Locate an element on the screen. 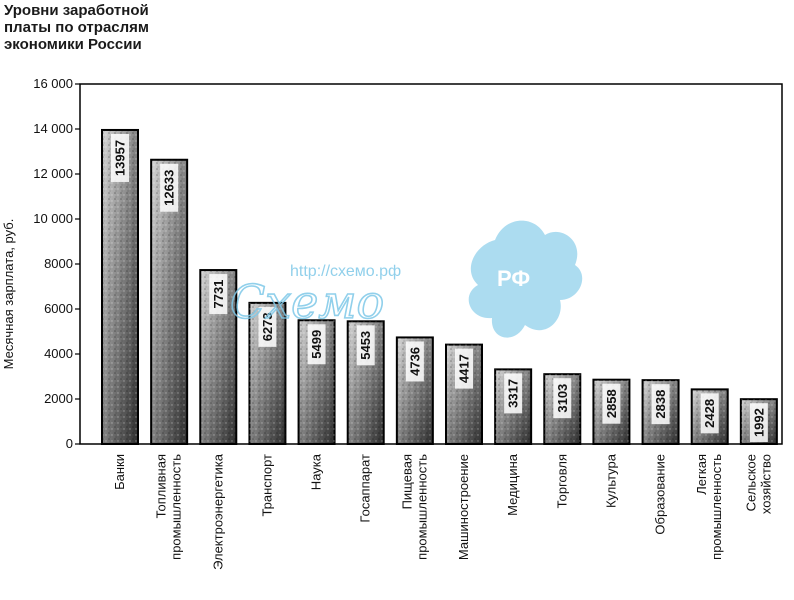  value-label: 6273 is located at coordinates (267, 326).